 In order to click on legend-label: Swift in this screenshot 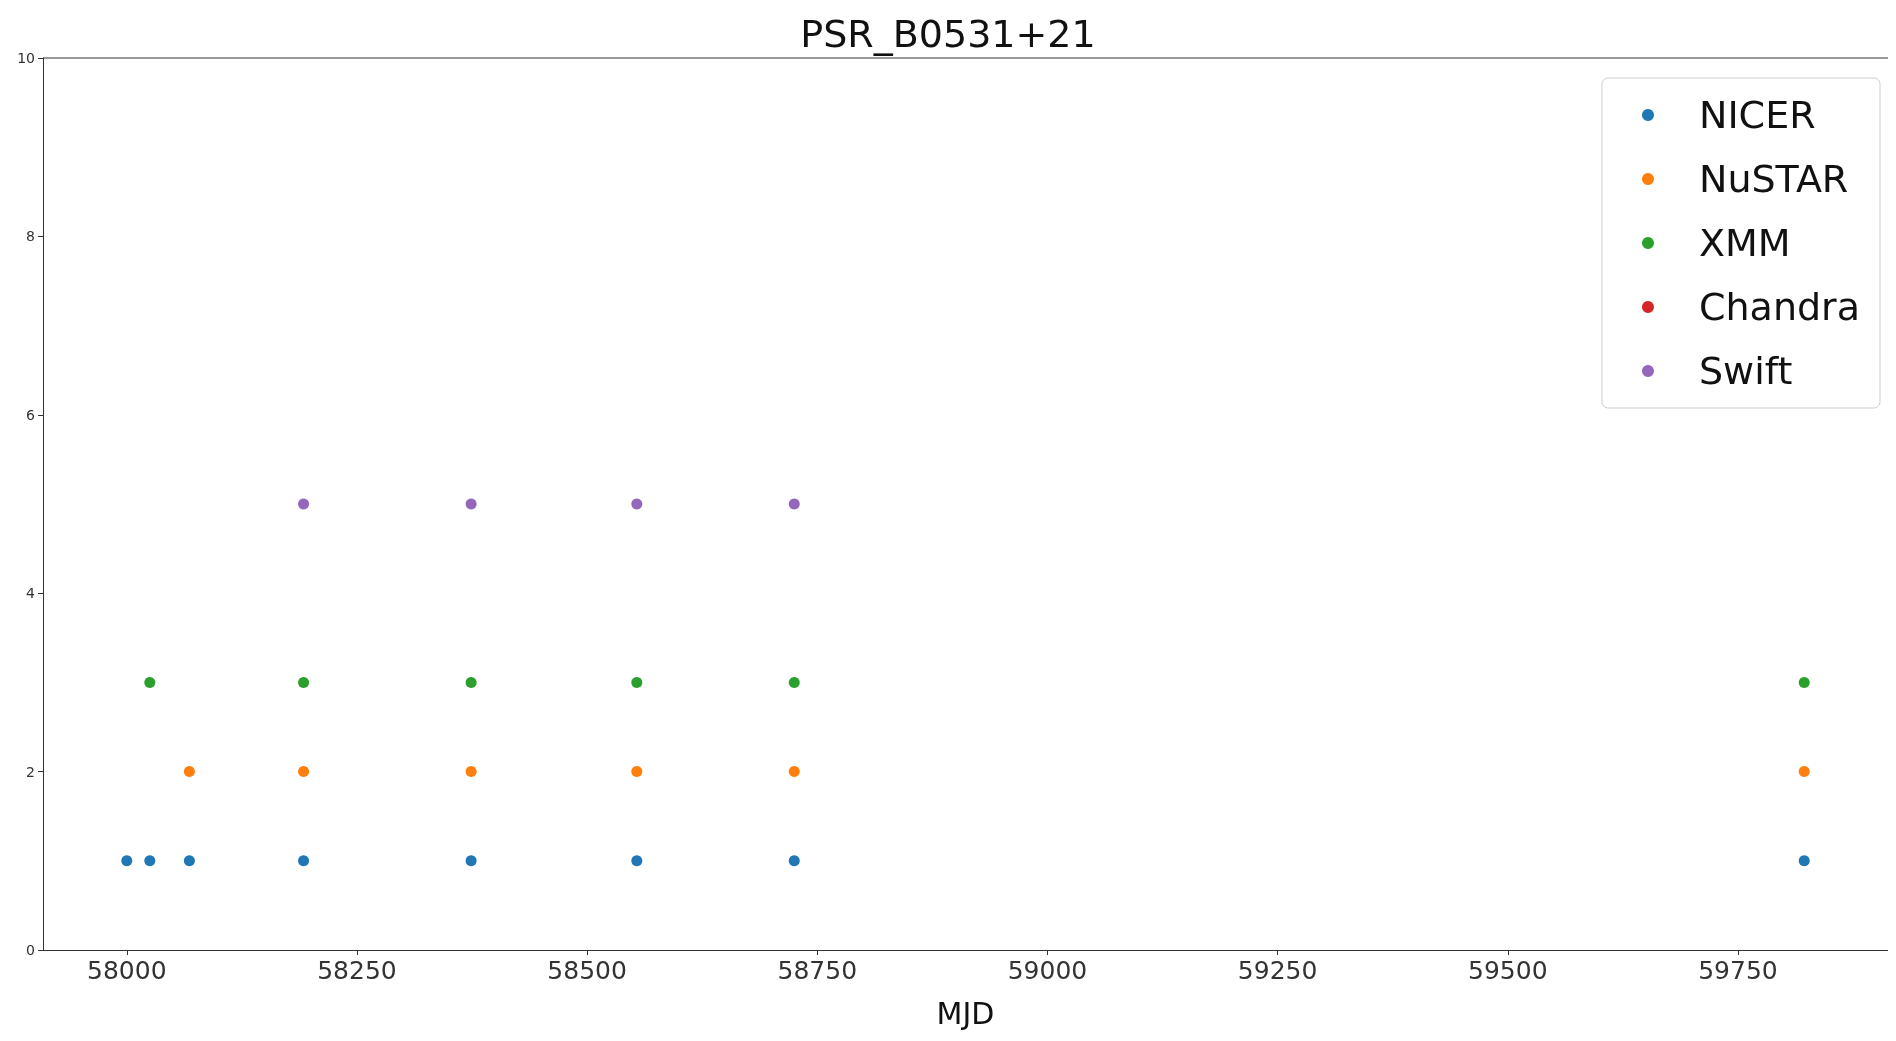, I will do `click(1745, 371)`.